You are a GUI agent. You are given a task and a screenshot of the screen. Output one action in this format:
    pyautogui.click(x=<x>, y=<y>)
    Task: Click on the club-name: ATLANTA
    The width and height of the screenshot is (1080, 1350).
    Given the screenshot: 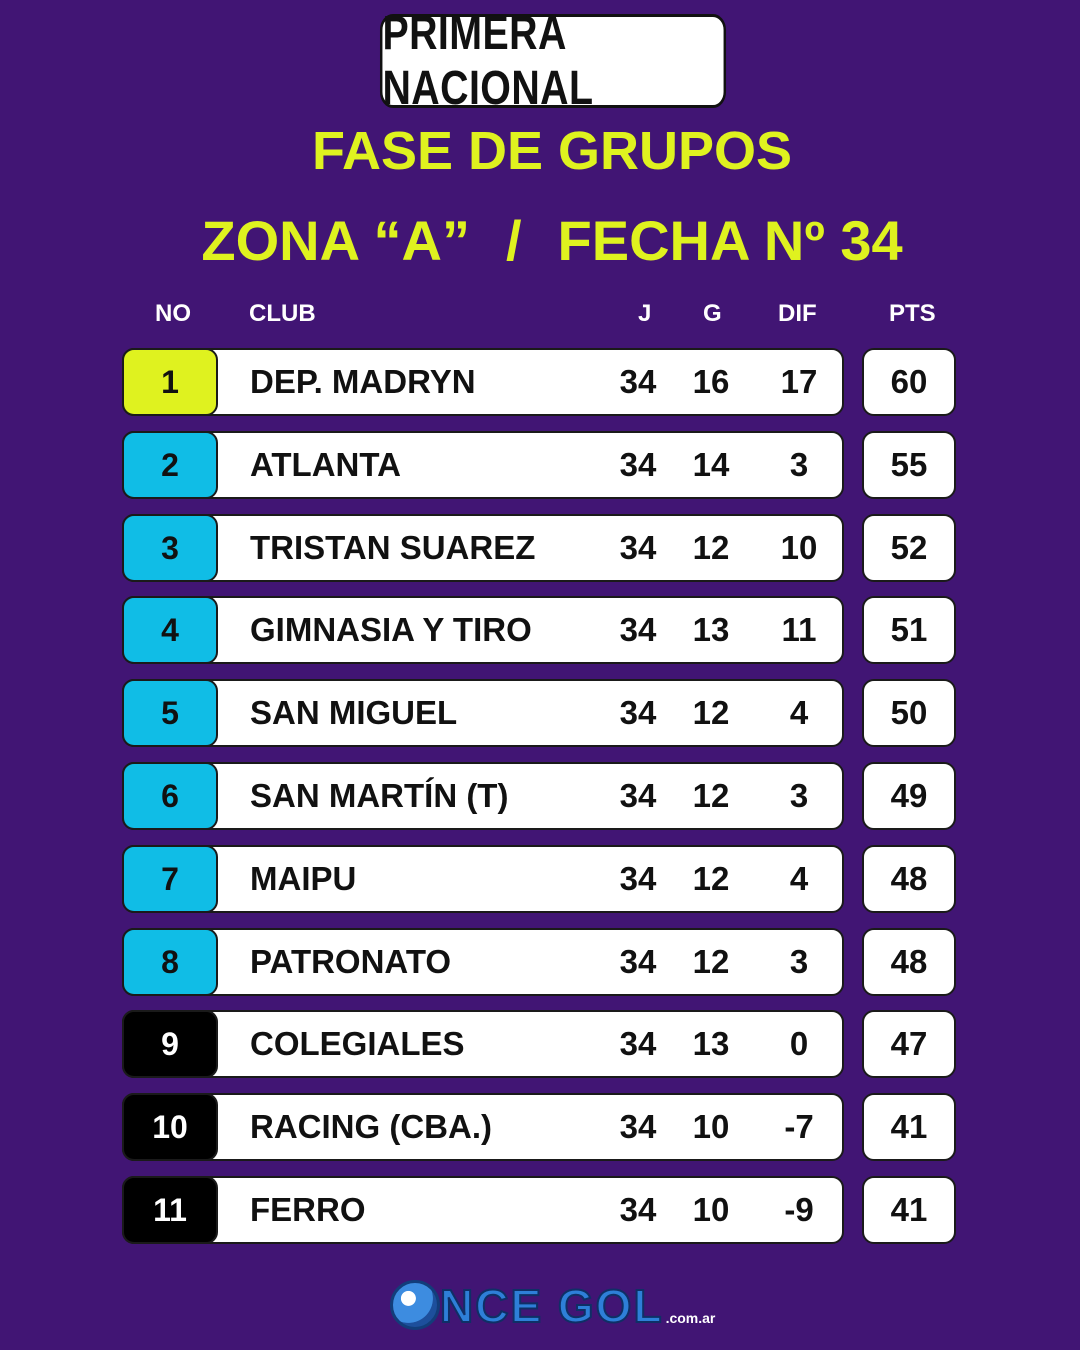 What is the action you would take?
    pyautogui.click(x=325, y=464)
    